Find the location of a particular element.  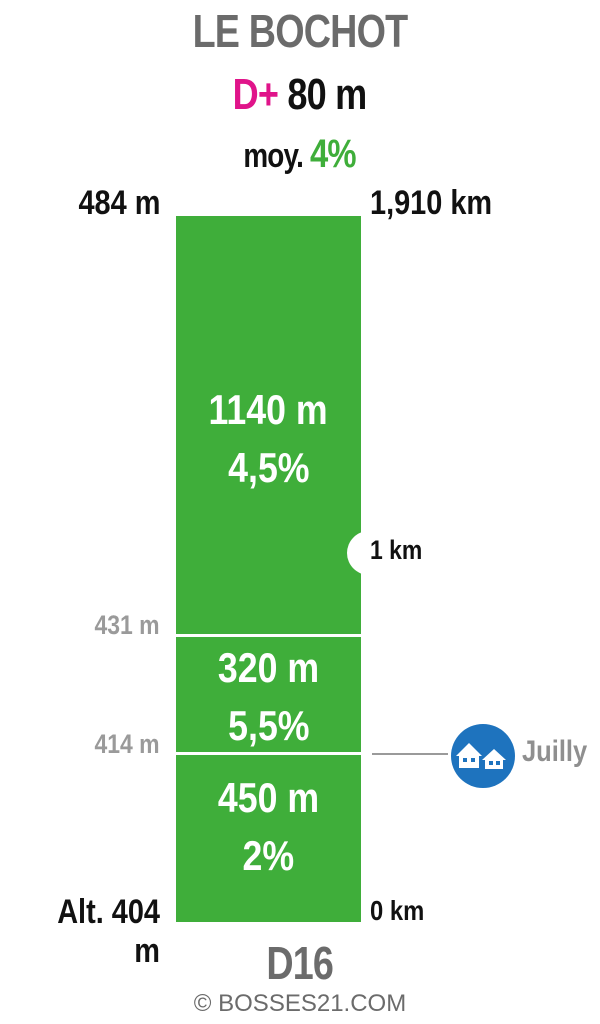

waypoint-connector is located at coordinates (410, 754).